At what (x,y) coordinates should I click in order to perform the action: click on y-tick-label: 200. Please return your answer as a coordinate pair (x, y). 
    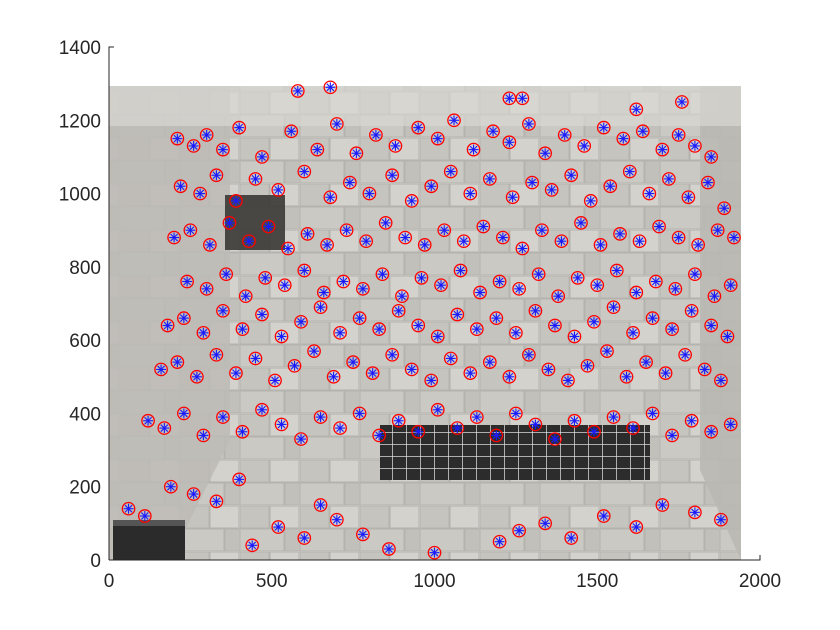
    Looking at the image, I should click on (85, 488).